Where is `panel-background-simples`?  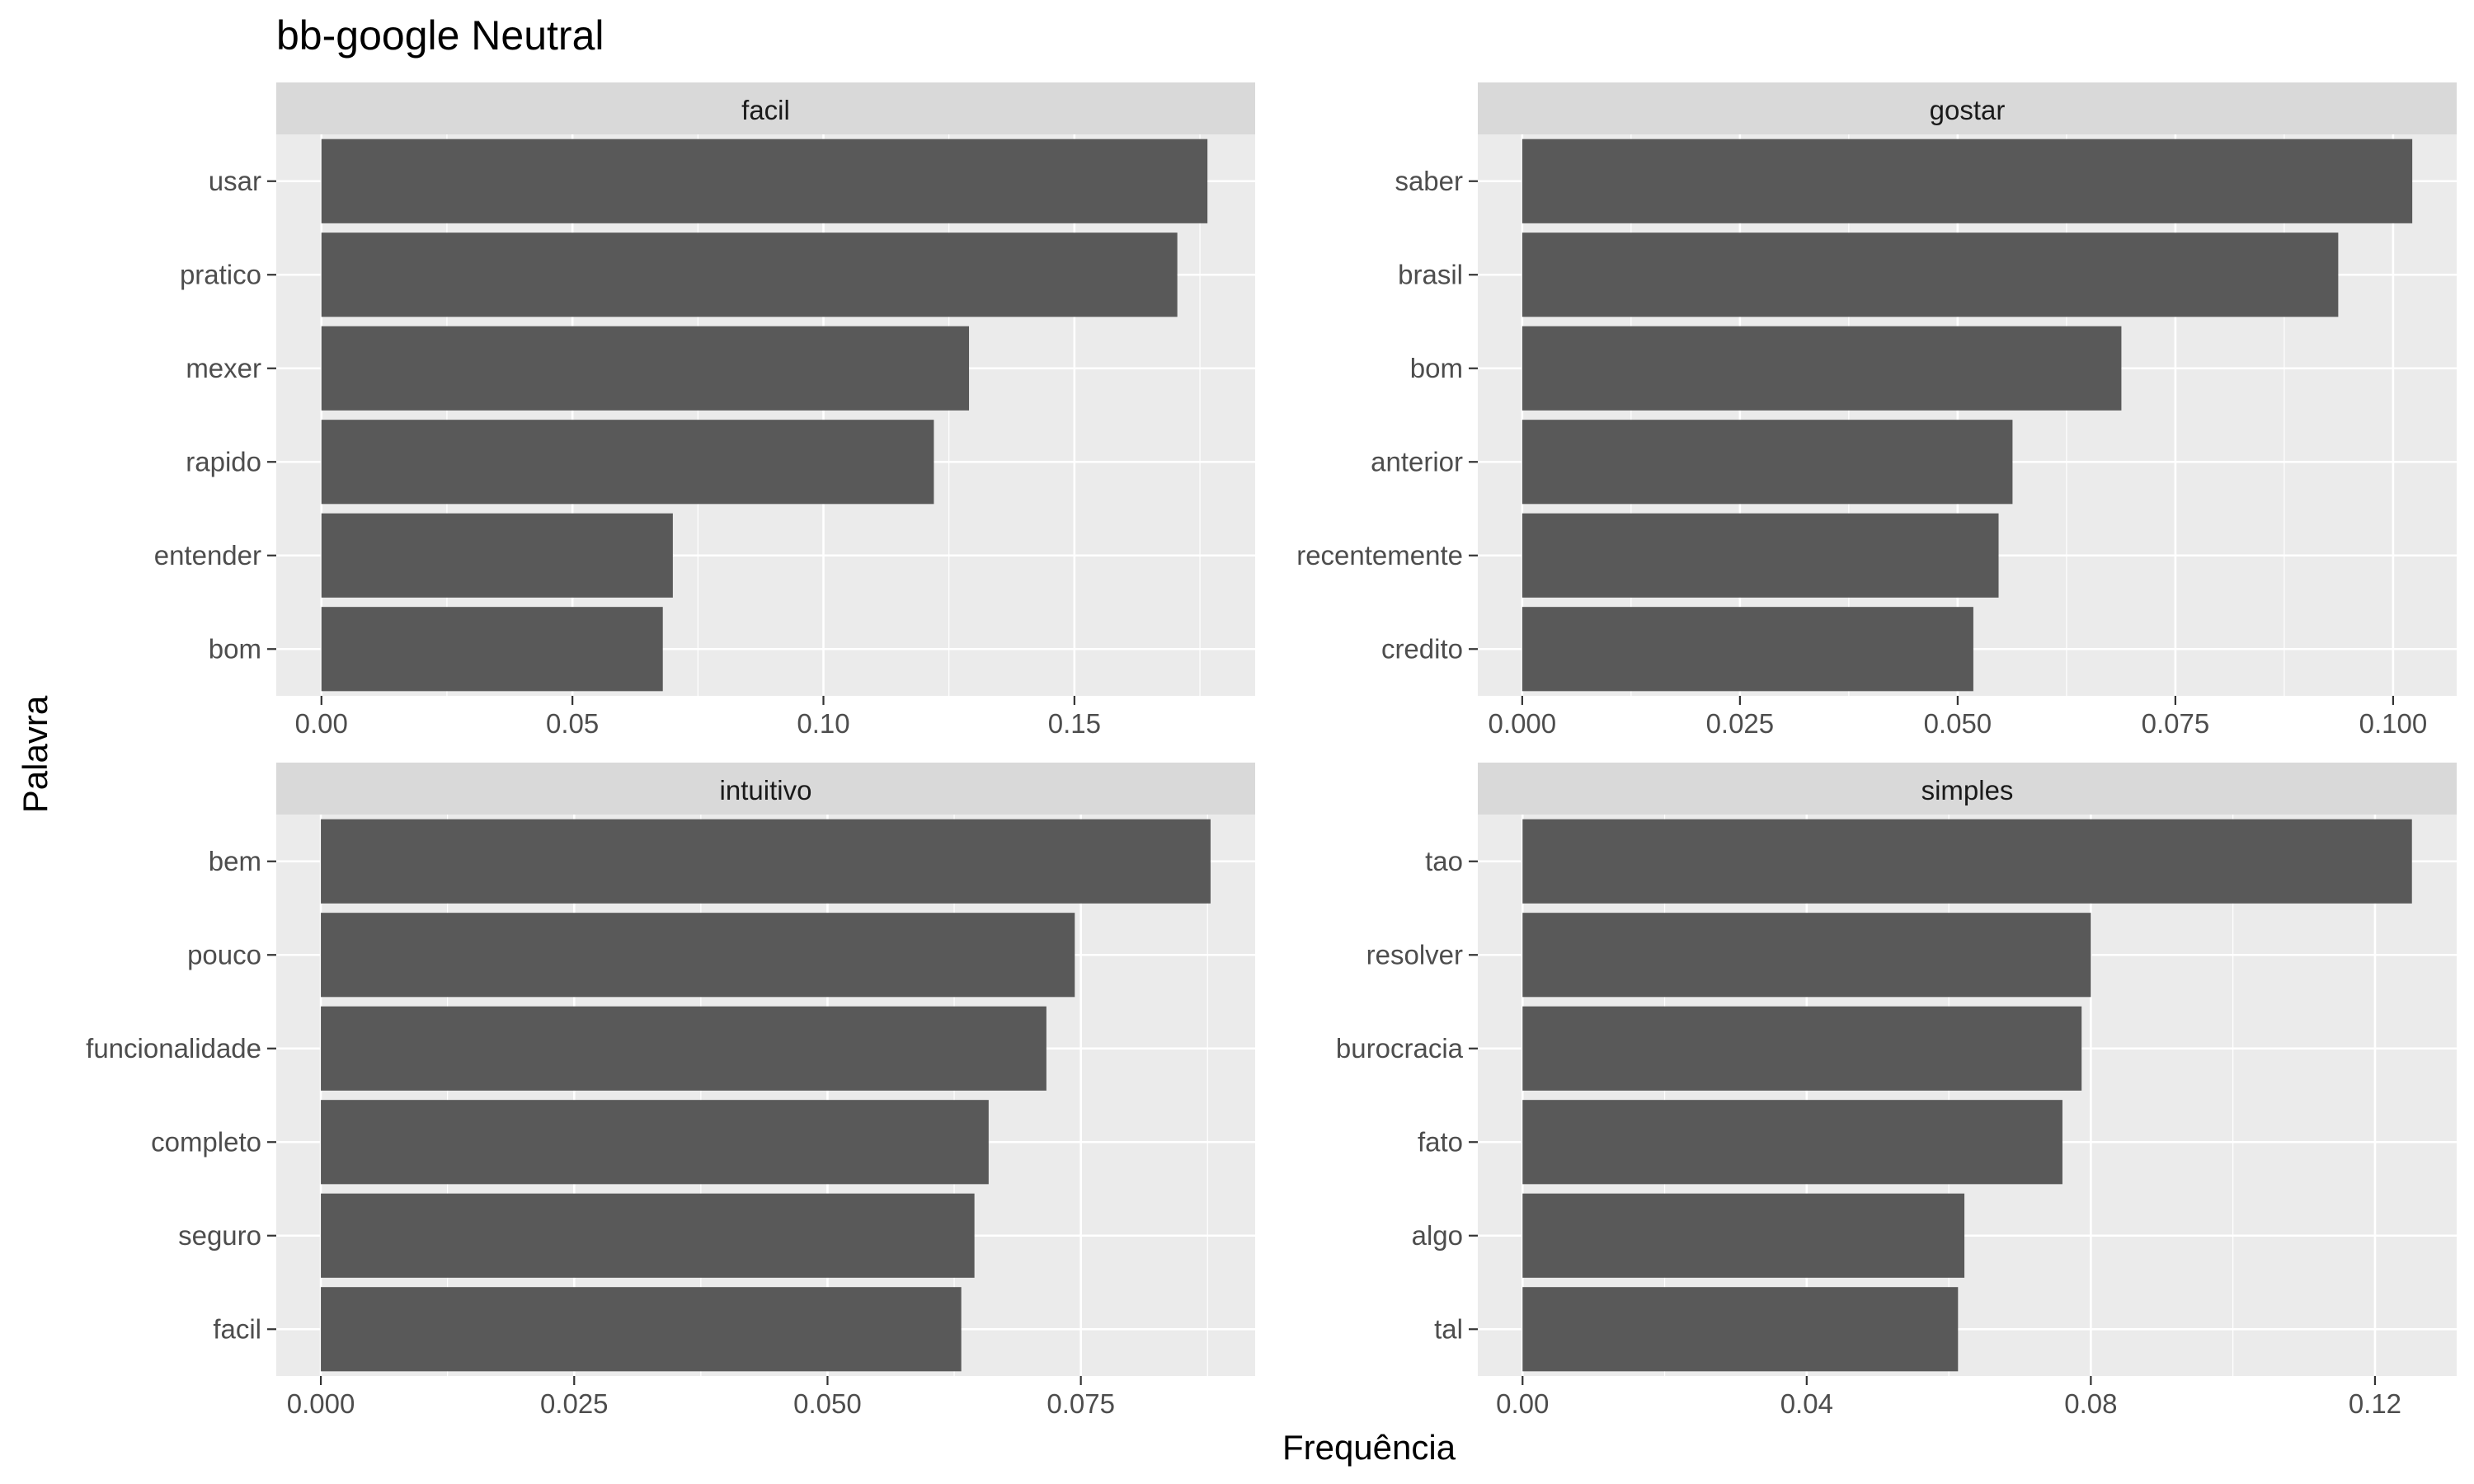
panel-background-simples is located at coordinates (1967, 1095).